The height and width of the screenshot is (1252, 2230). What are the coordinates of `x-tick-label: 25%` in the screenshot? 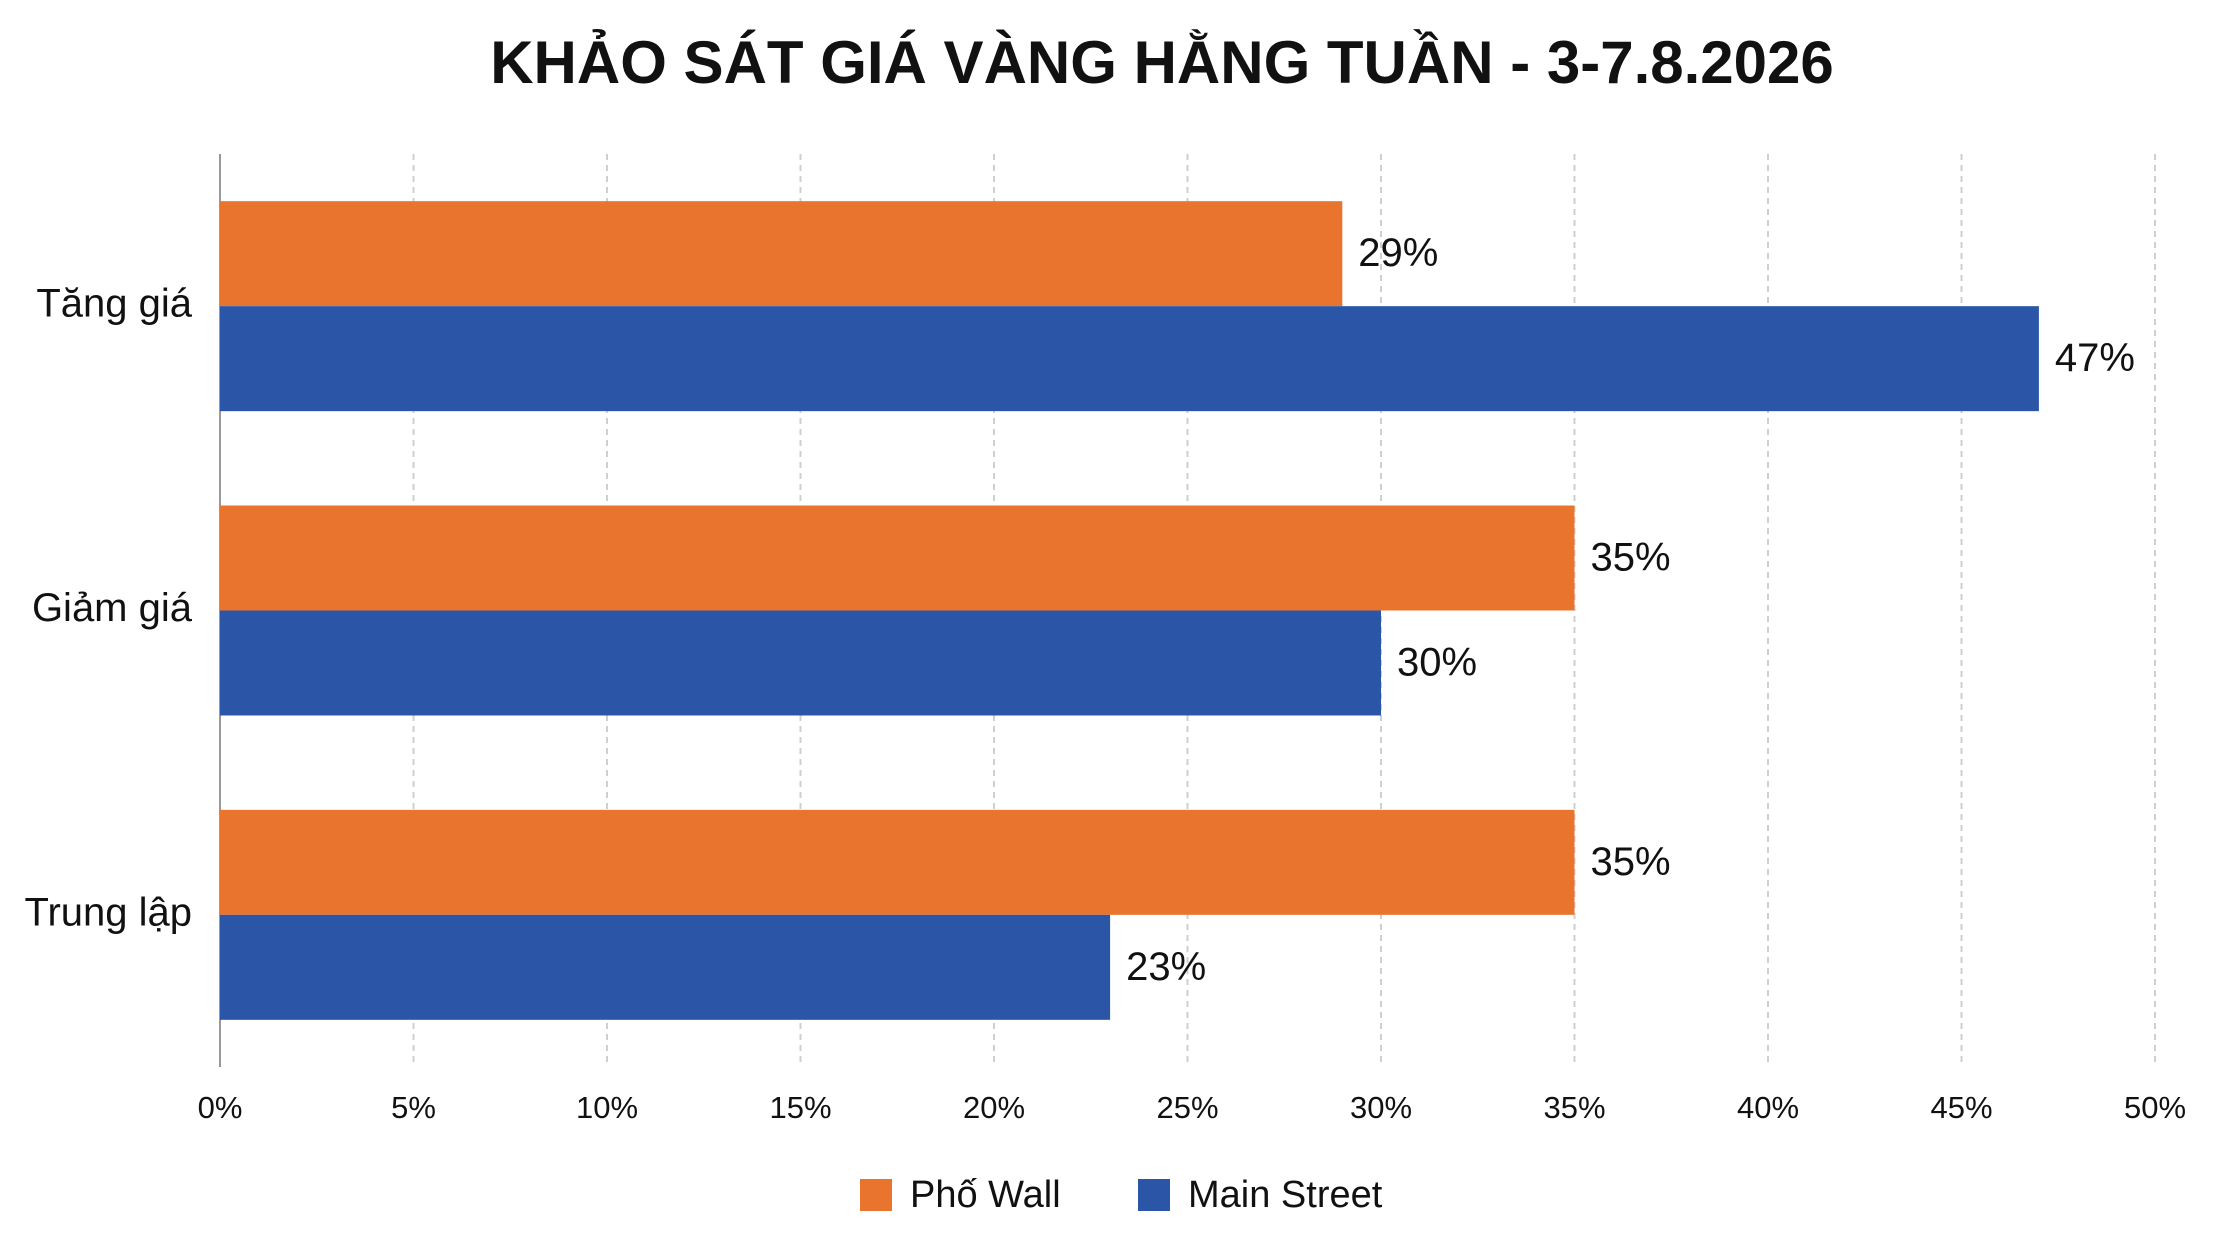 It's located at (1187, 1107).